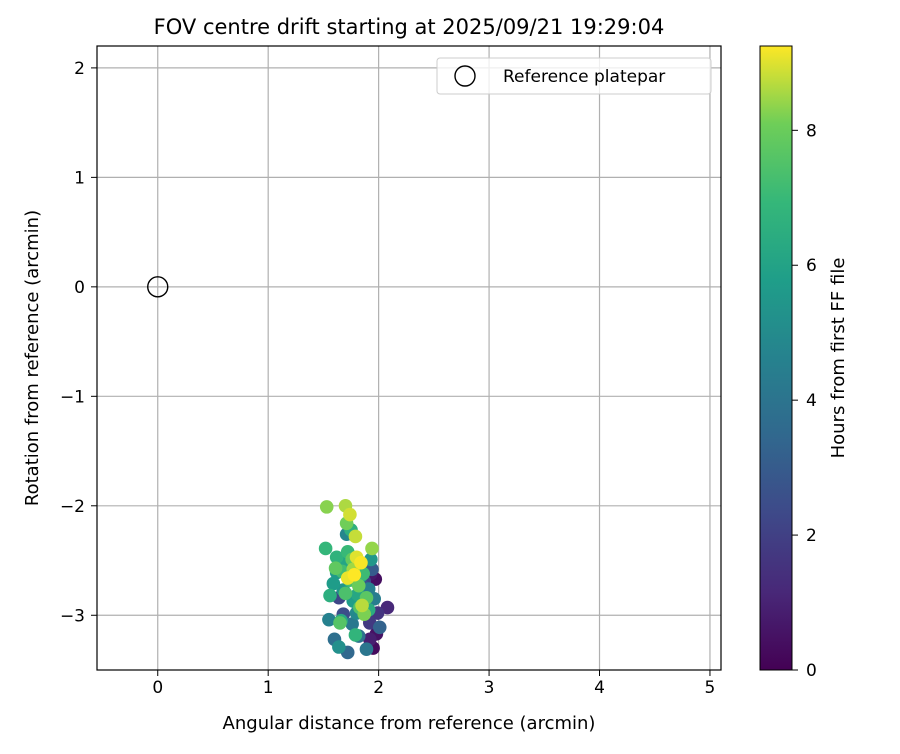  I want to click on colorbar-ticks: 0 2 4 6 8, so click(804, 401).